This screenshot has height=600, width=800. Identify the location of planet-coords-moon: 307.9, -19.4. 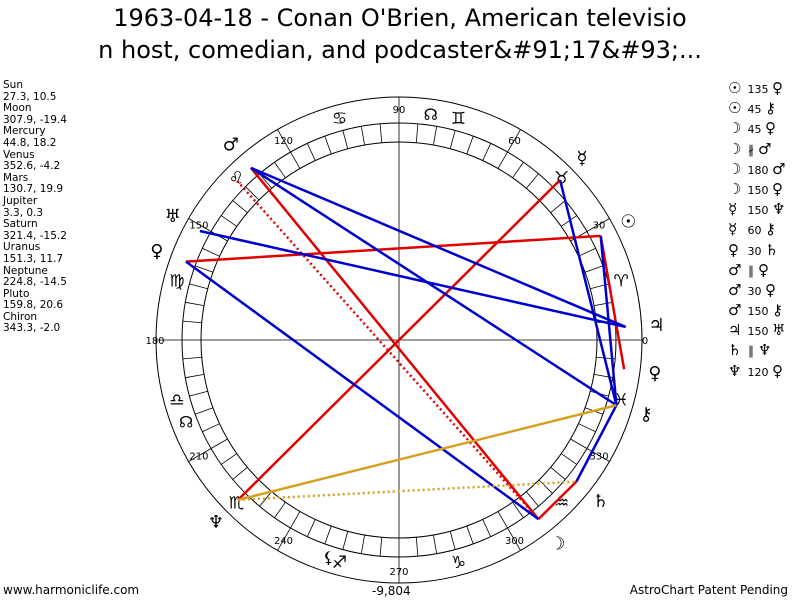
(35, 119).